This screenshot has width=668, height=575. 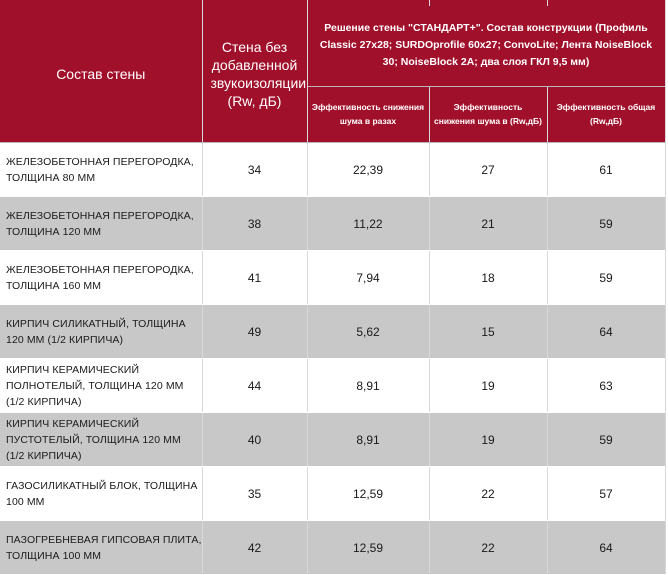 What do you see at coordinates (368, 115) in the screenshot?
I see `header-reduction-times: Эффективность снижения шума в разах` at bounding box center [368, 115].